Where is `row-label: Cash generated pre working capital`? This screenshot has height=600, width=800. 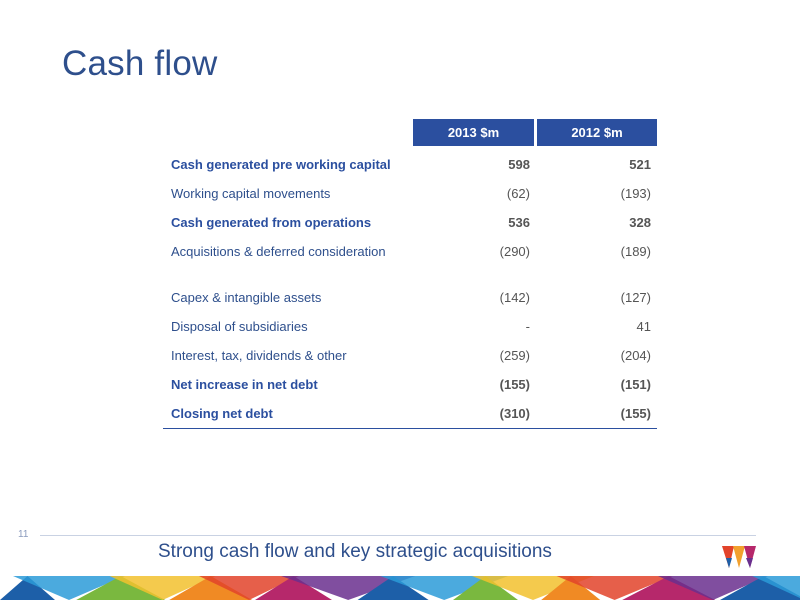
row-label: Cash generated pre working capital is located at coordinates (281, 164).